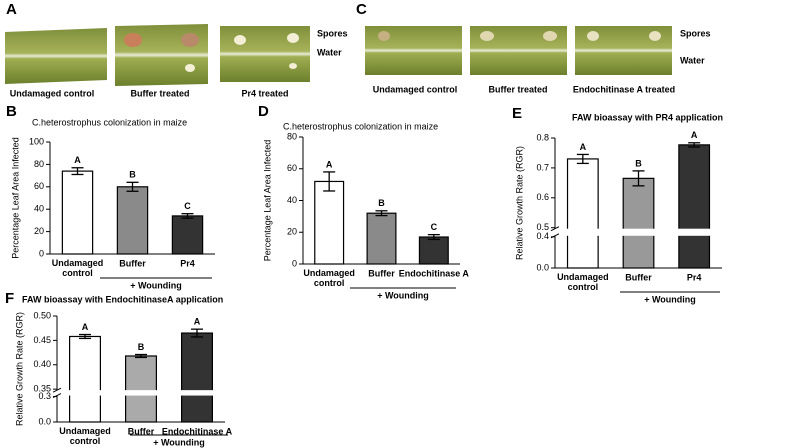  Describe the element at coordinates (518, 50) in the screenshot. I see `leaf-photos-c` at that location.